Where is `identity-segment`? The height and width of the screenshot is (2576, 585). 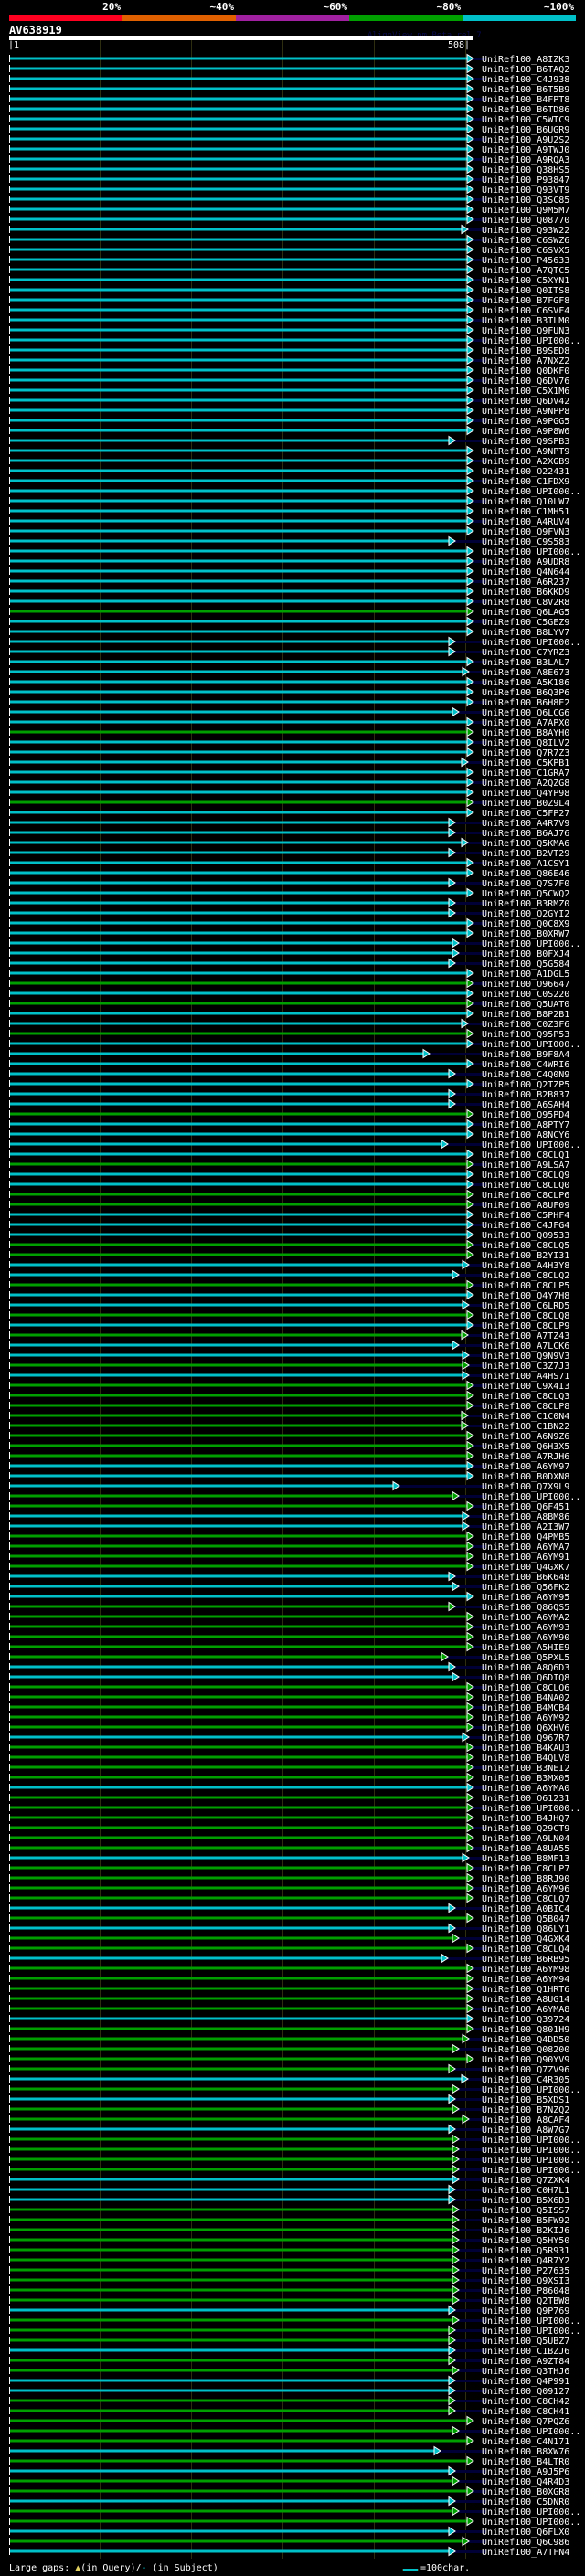 identity-segment is located at coordinates (65, 18).